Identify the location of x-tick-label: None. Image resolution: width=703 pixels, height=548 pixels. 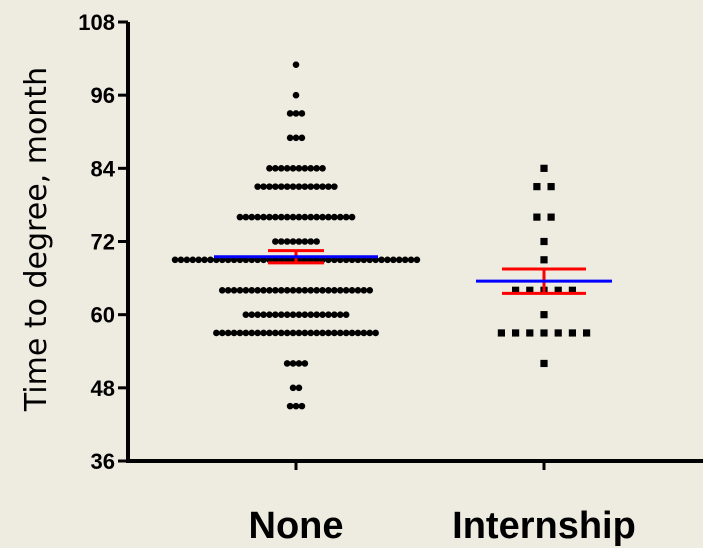
(296, 526).